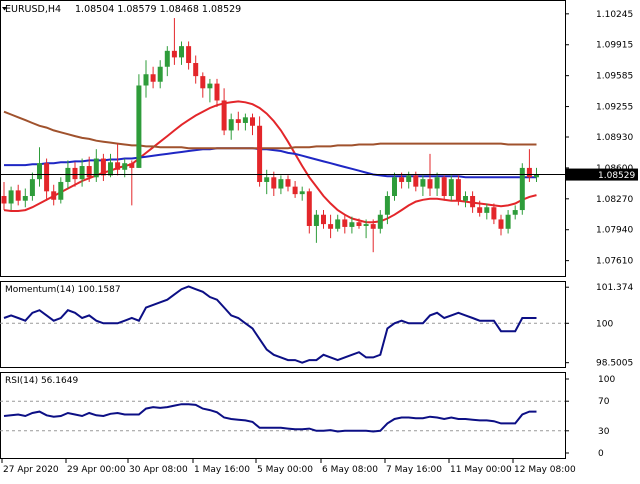 This screenshot has height=484, width=640. Describe the element at coordinates (270, 324) in the screenshot. I see `momentum-line` at that location.